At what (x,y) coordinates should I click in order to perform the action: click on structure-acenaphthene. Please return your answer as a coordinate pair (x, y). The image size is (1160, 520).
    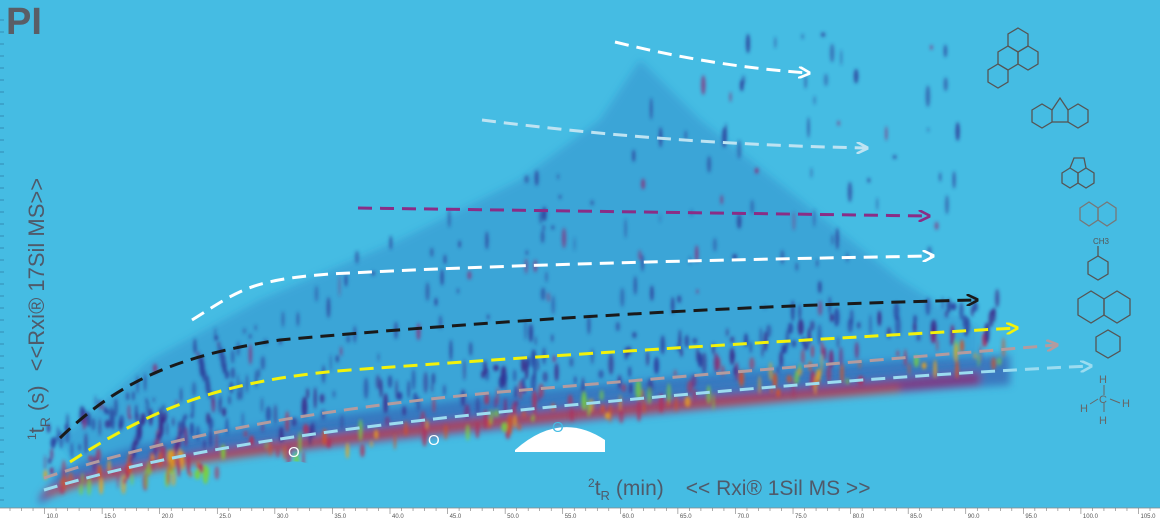
    Looking at the image, I should click on (1078, 173).